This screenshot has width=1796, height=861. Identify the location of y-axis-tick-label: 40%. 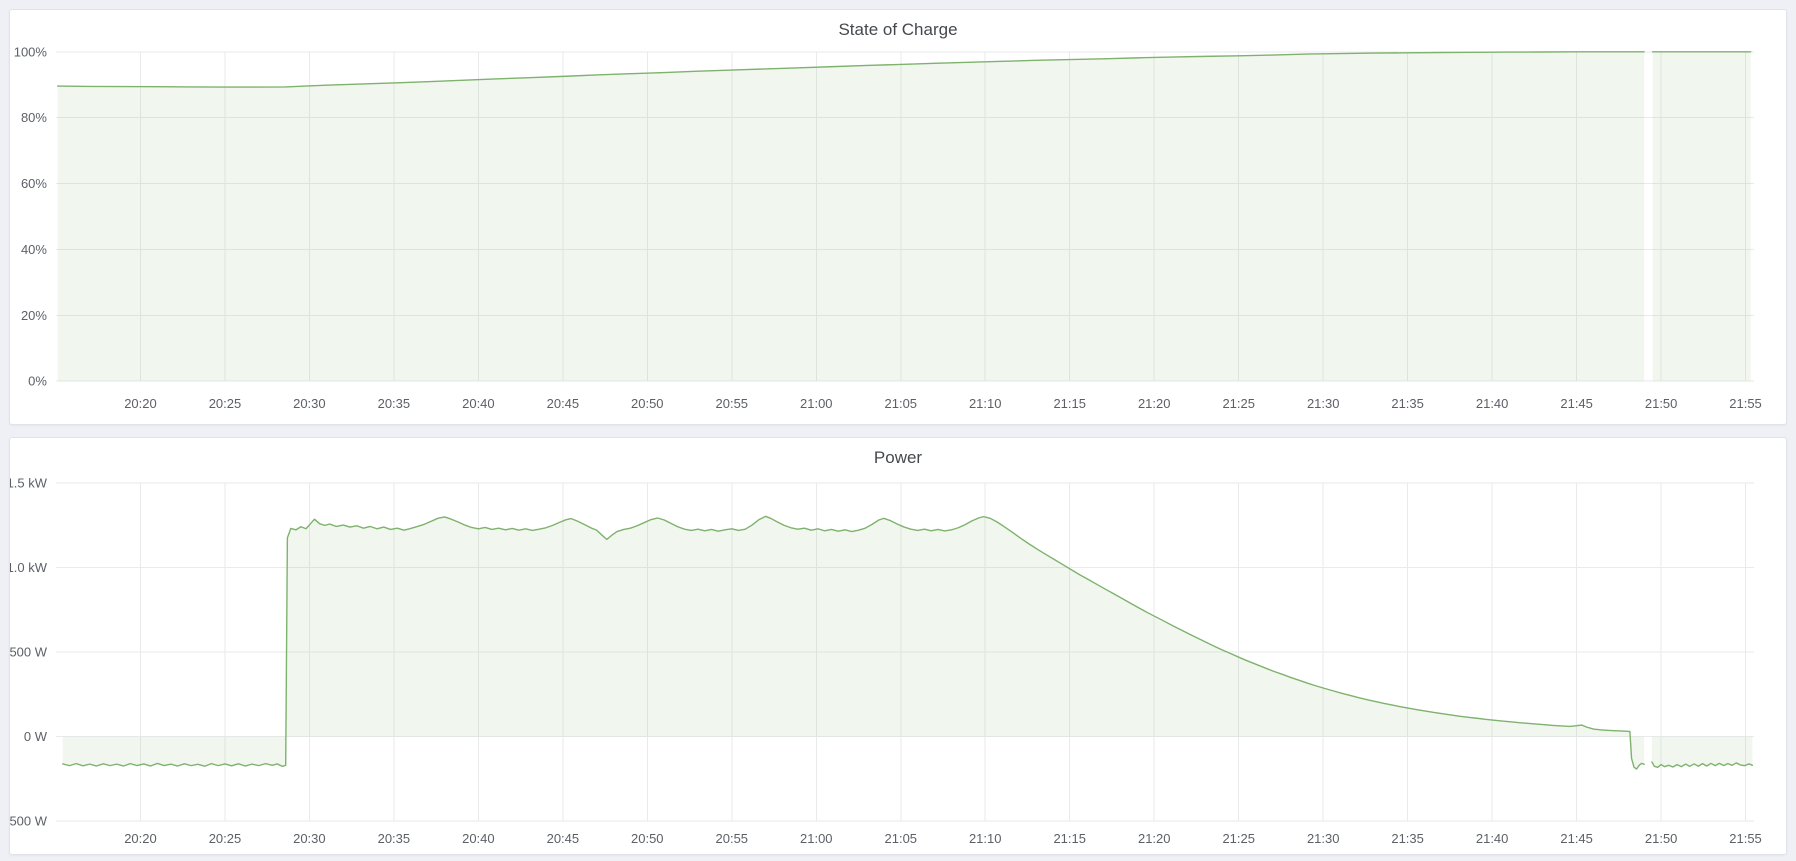
(34, 249).